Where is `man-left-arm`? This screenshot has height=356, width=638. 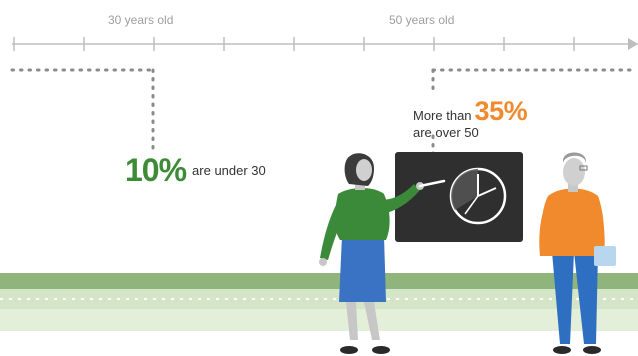
man-left-arm is located at coordinates (547, 227).